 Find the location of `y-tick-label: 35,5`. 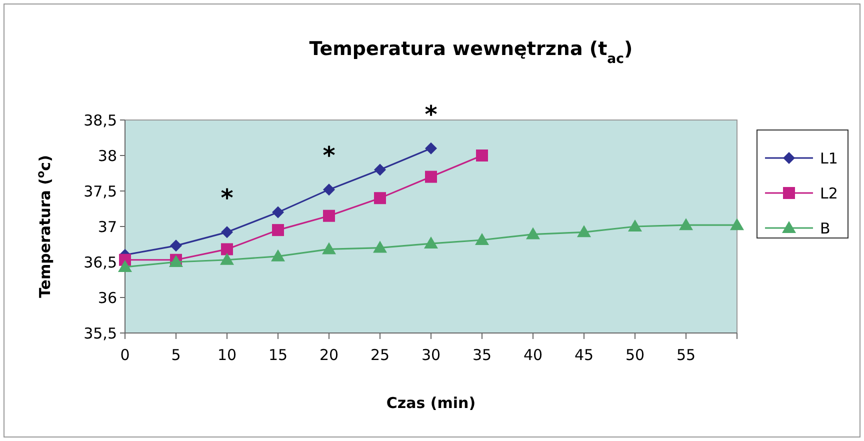

y-tick-label: 35,5 is located at coordinates (100, 333).